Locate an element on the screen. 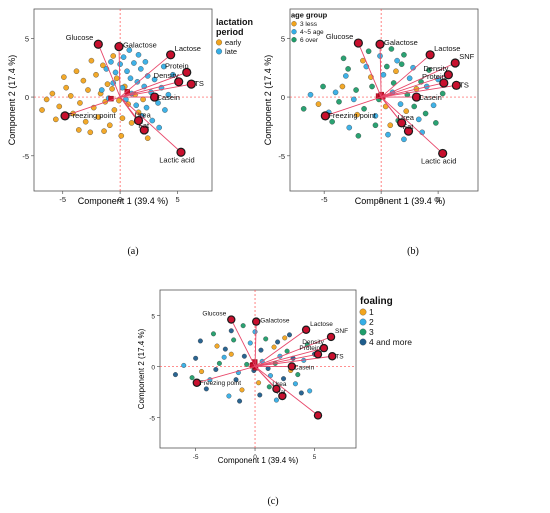 The height and width of the screenshot is (513, 550). legend-title: period is located at coordinates (230, 32).